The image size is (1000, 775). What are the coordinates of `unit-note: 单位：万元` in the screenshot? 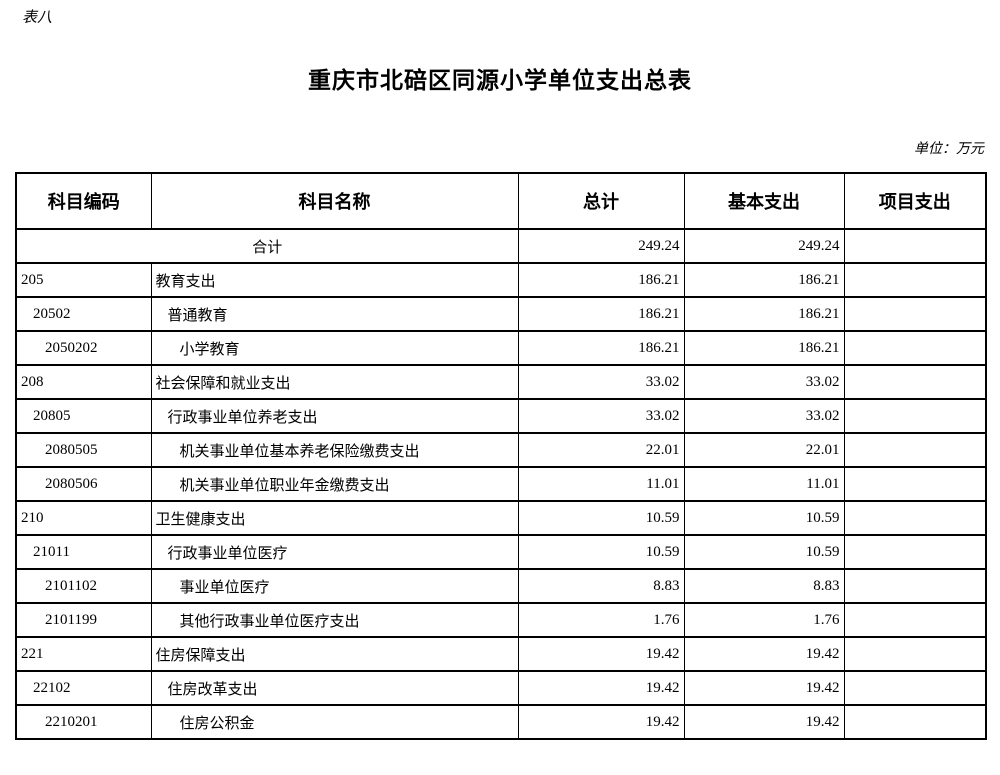 It's located at (949, 149).